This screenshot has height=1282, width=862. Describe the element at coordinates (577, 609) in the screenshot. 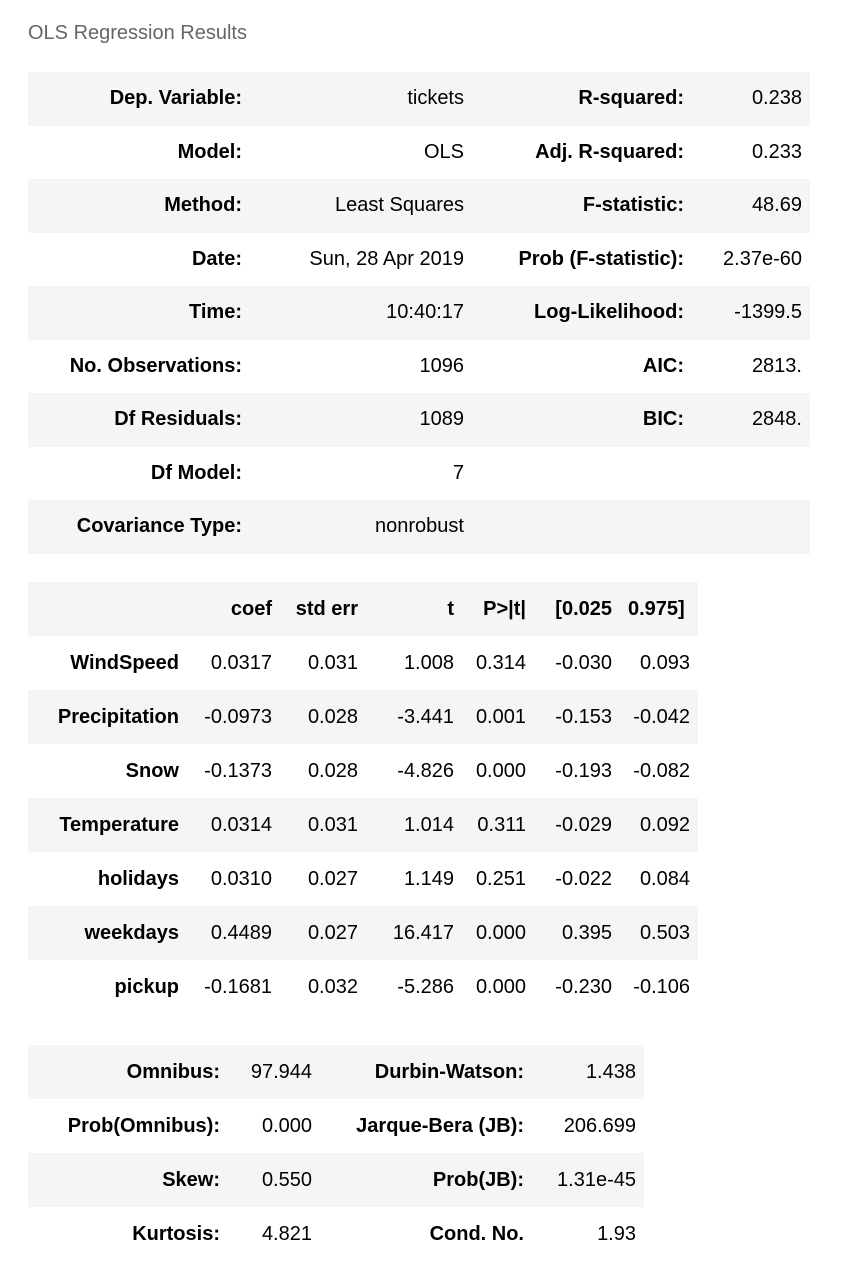

I see `column-header: [0.025` at that location.